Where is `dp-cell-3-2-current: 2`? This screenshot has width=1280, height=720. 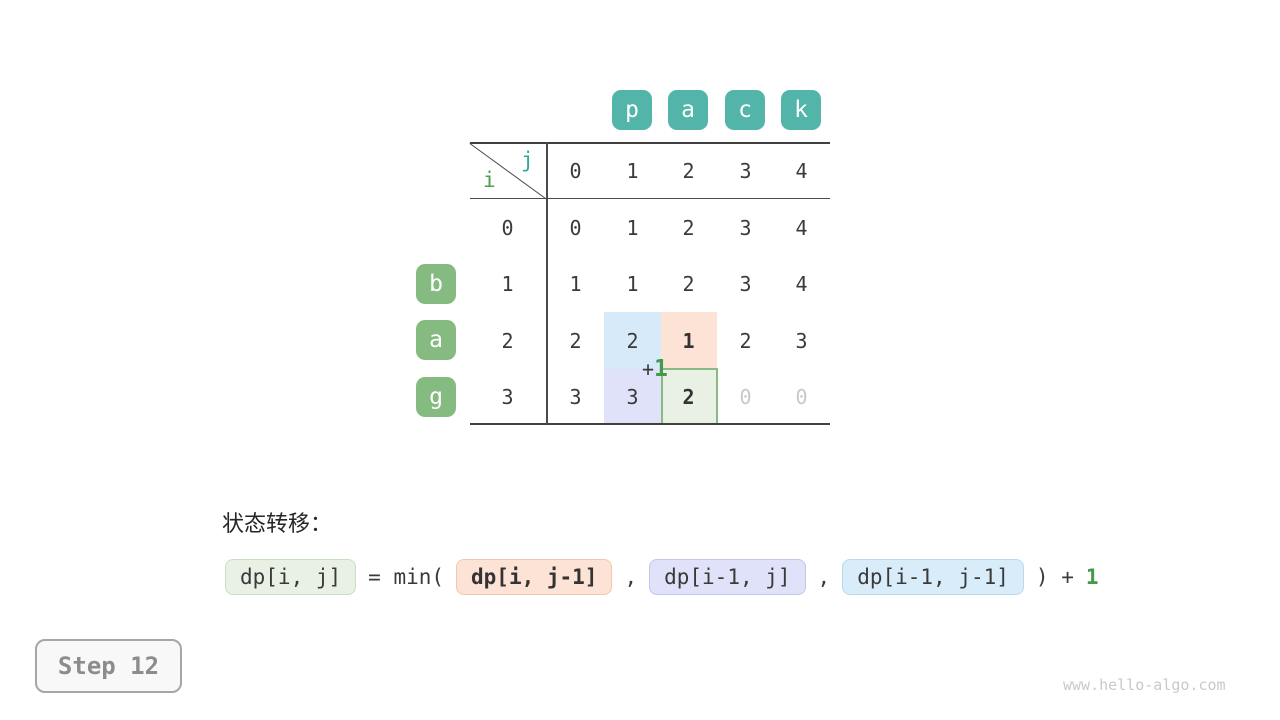
dp-cell-3-2-current: 2 is located at coordinates (688, 397).